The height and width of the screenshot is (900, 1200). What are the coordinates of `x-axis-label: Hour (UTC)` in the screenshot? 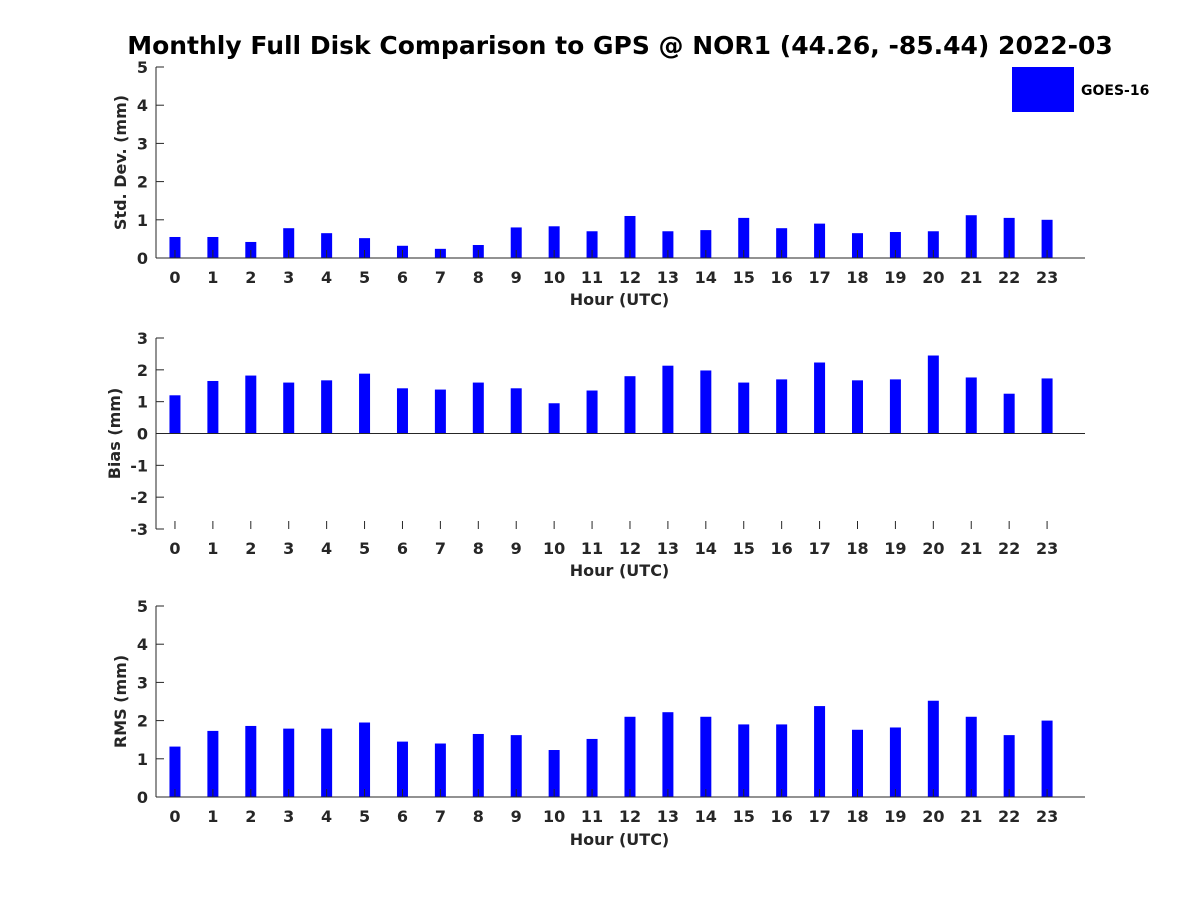 It's located at (620, 570).